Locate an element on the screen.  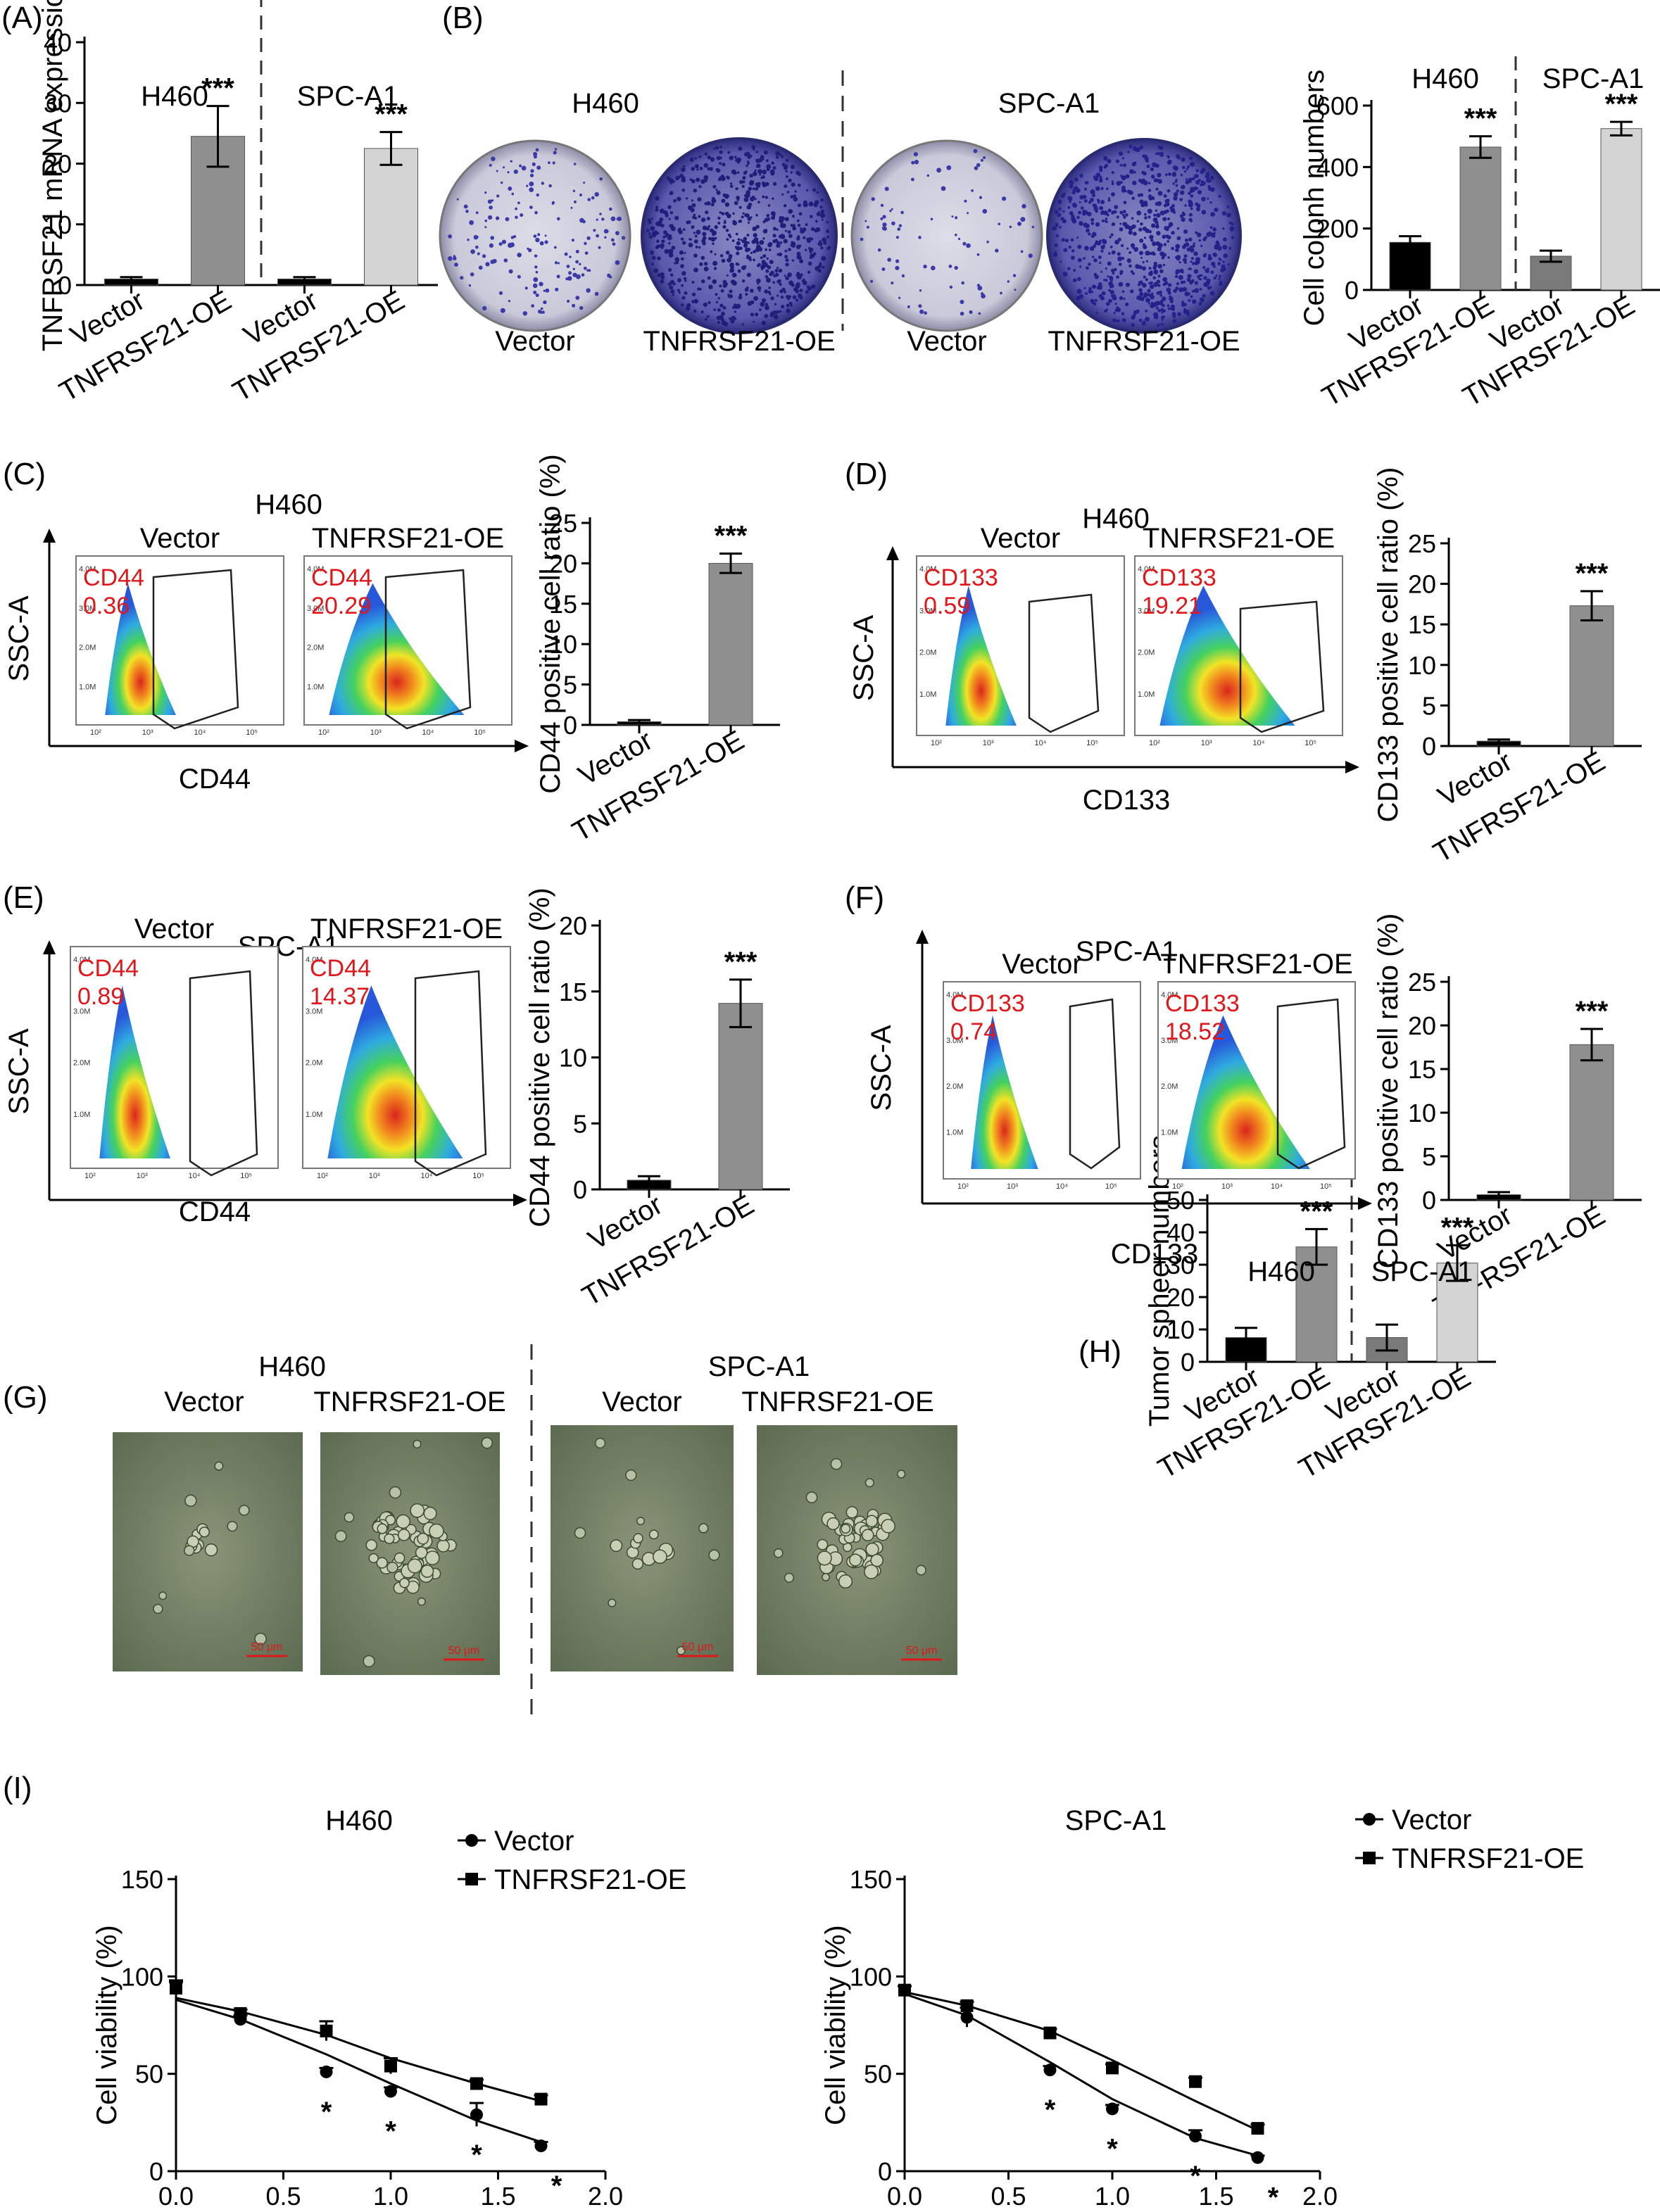
data-point-vector is located at coordinates (1050, 2070).